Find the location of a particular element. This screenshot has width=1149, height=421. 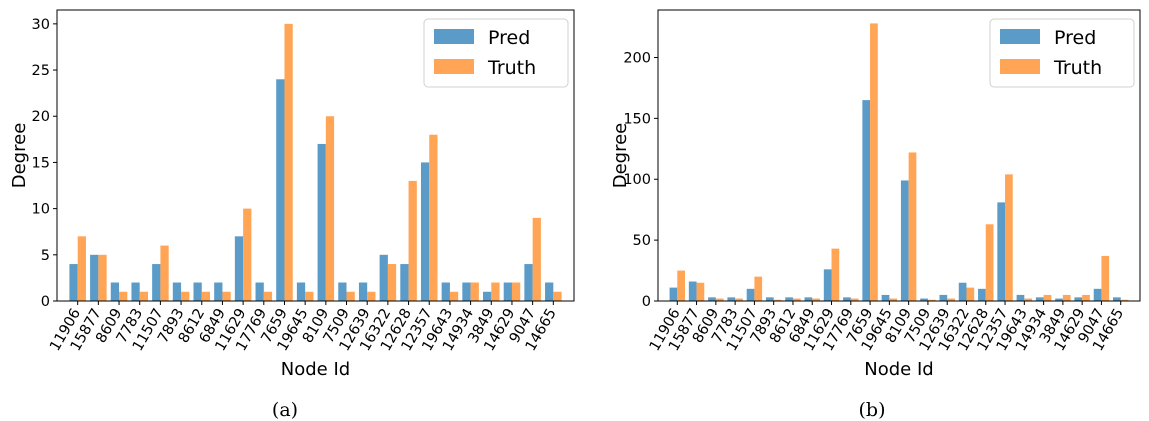

y-tick-label: 10 is located at coordinates (41, 210).